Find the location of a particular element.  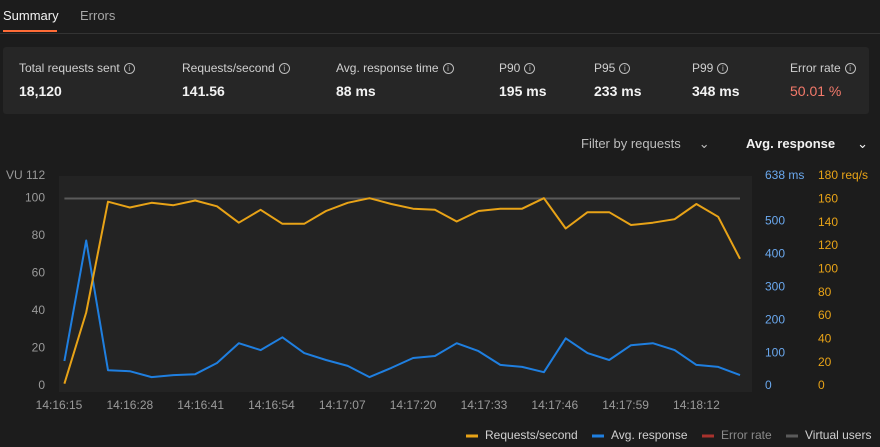

legend-label: Requests/second is located at coordinates (531, 435).